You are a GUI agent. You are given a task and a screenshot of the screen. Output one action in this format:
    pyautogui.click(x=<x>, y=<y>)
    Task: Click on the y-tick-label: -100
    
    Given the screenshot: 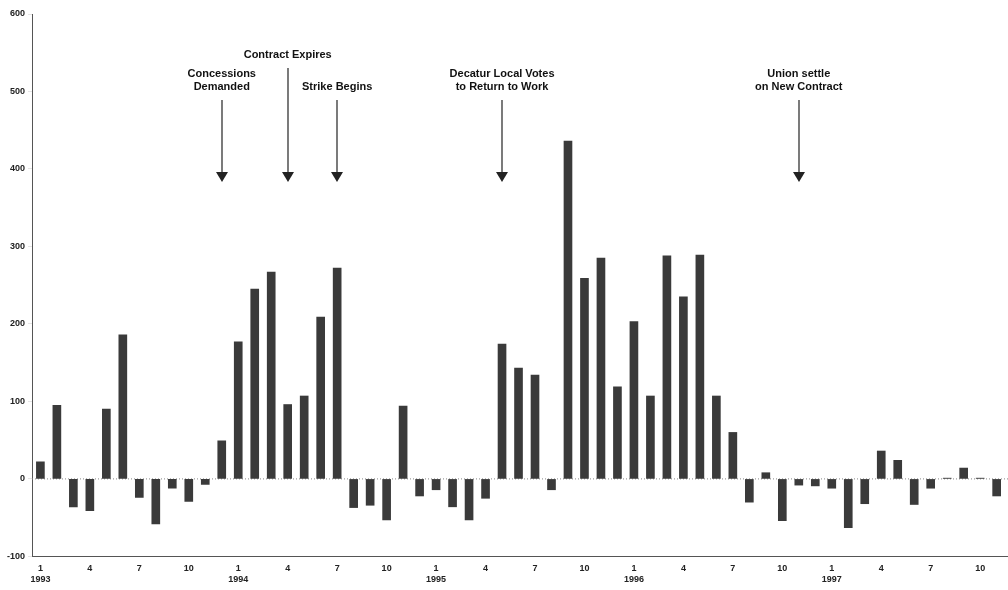 What is the action you would take?
    pyautogui.click(x=16, y=555)
    